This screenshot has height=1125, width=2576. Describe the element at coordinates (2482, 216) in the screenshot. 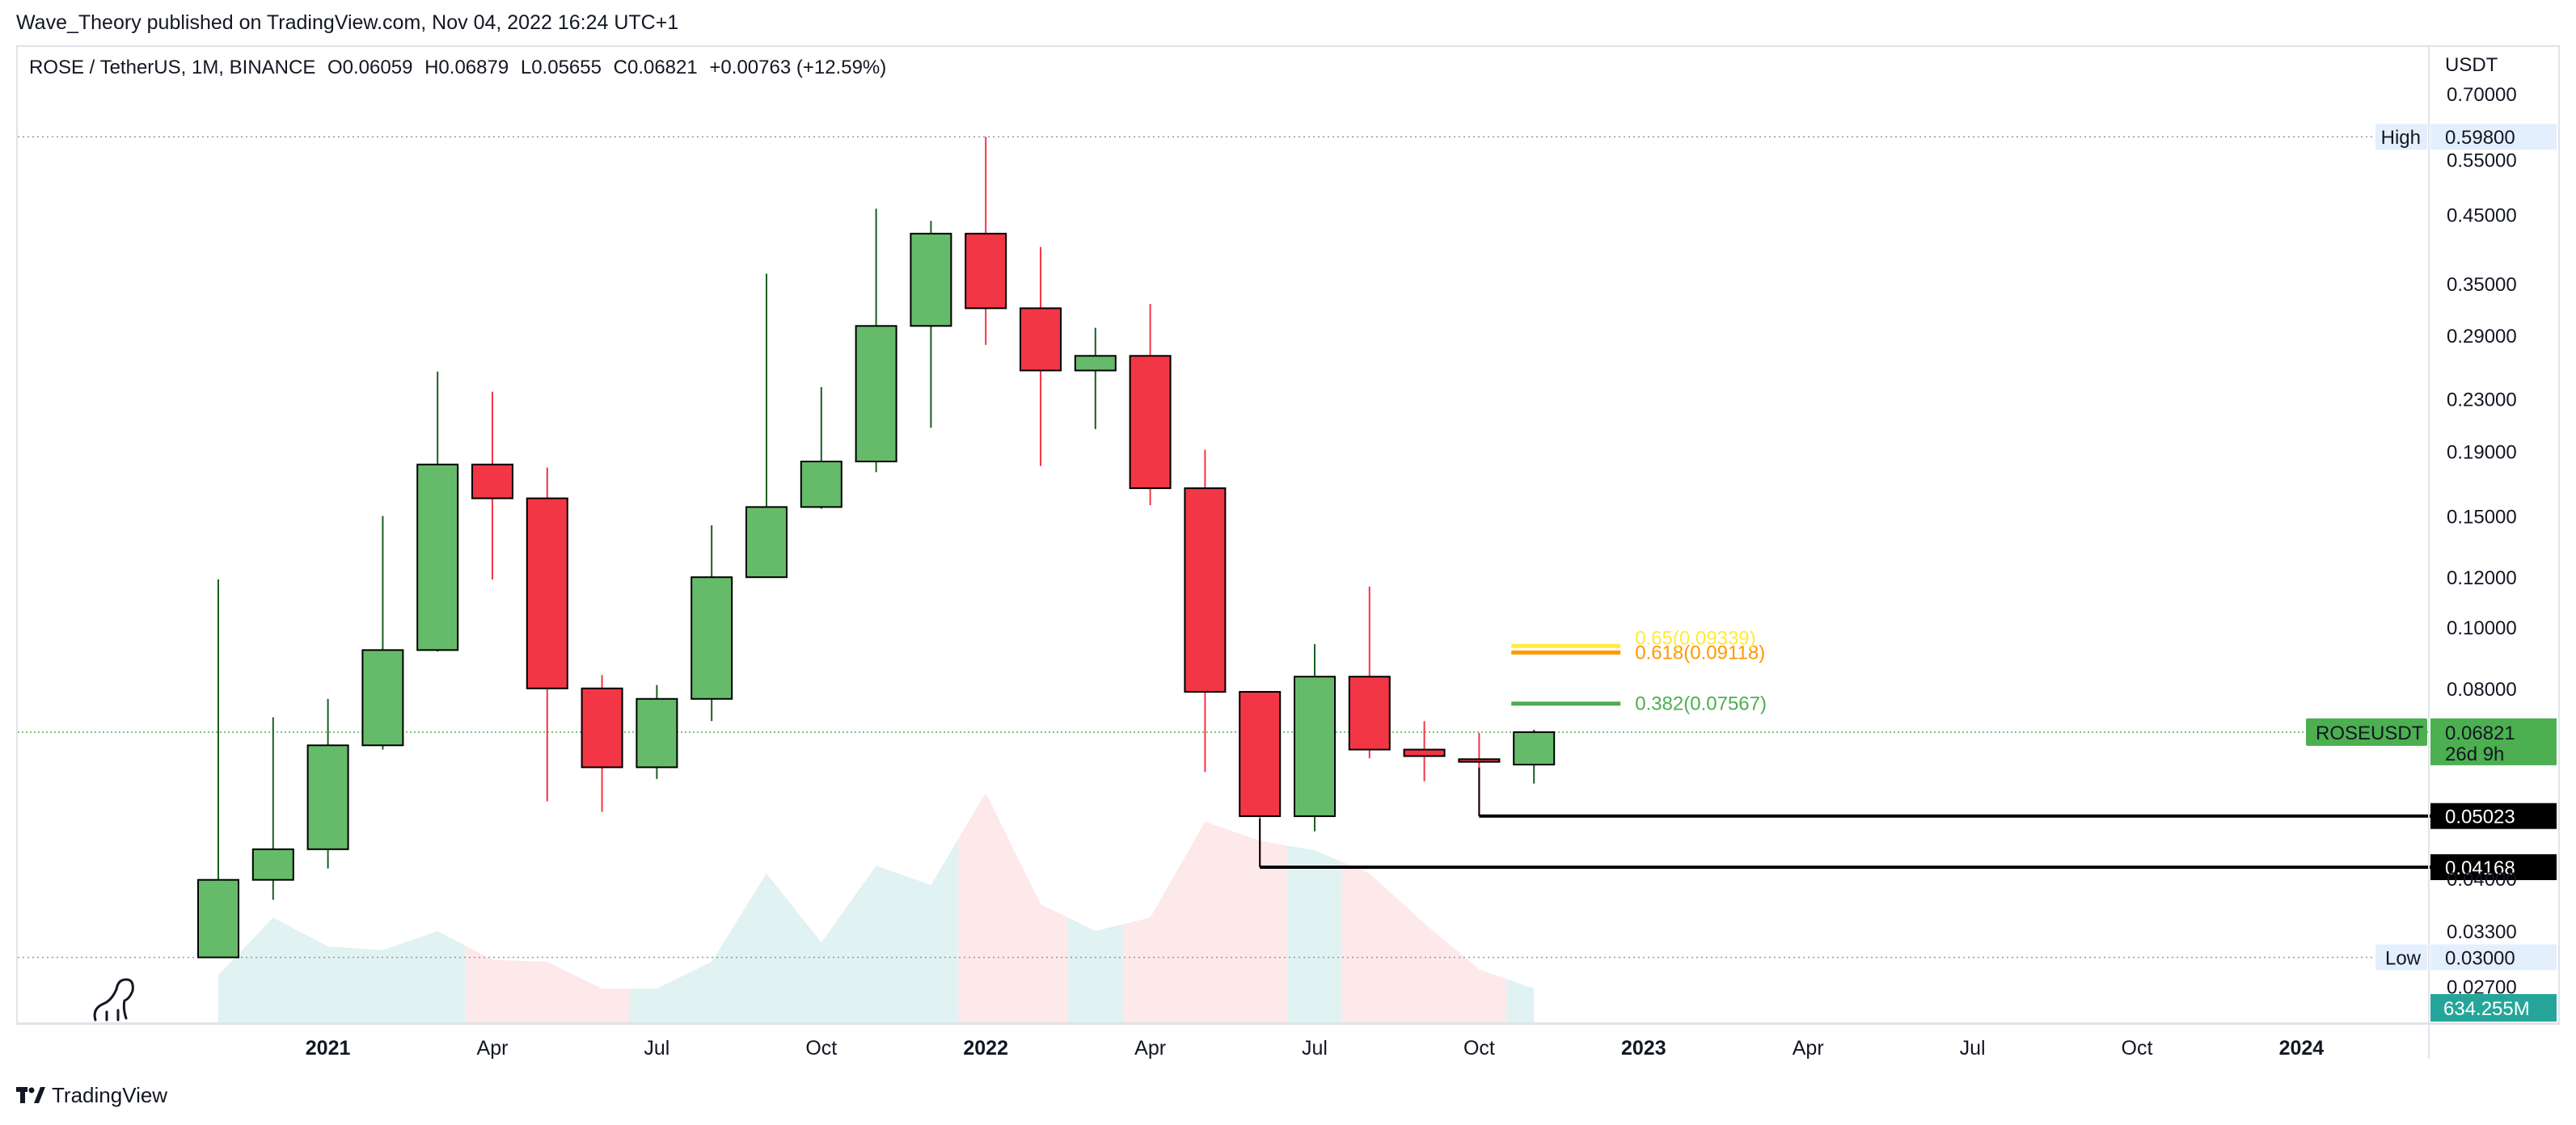

I see `price-axis-tick: 0.45000` at that location.